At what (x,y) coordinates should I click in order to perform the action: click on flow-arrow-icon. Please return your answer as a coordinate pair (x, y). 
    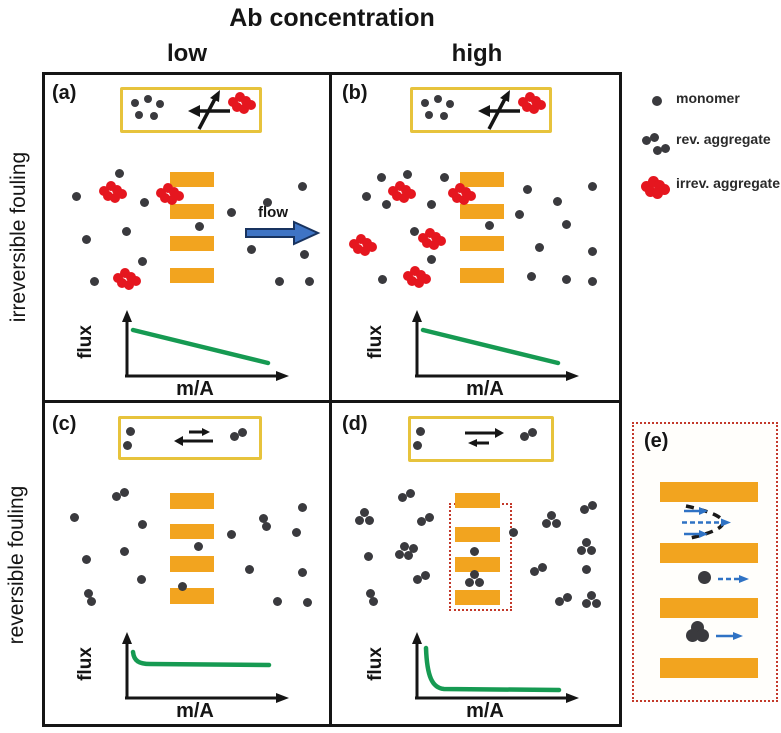
    Looking at the image, I should click on (283, 233).